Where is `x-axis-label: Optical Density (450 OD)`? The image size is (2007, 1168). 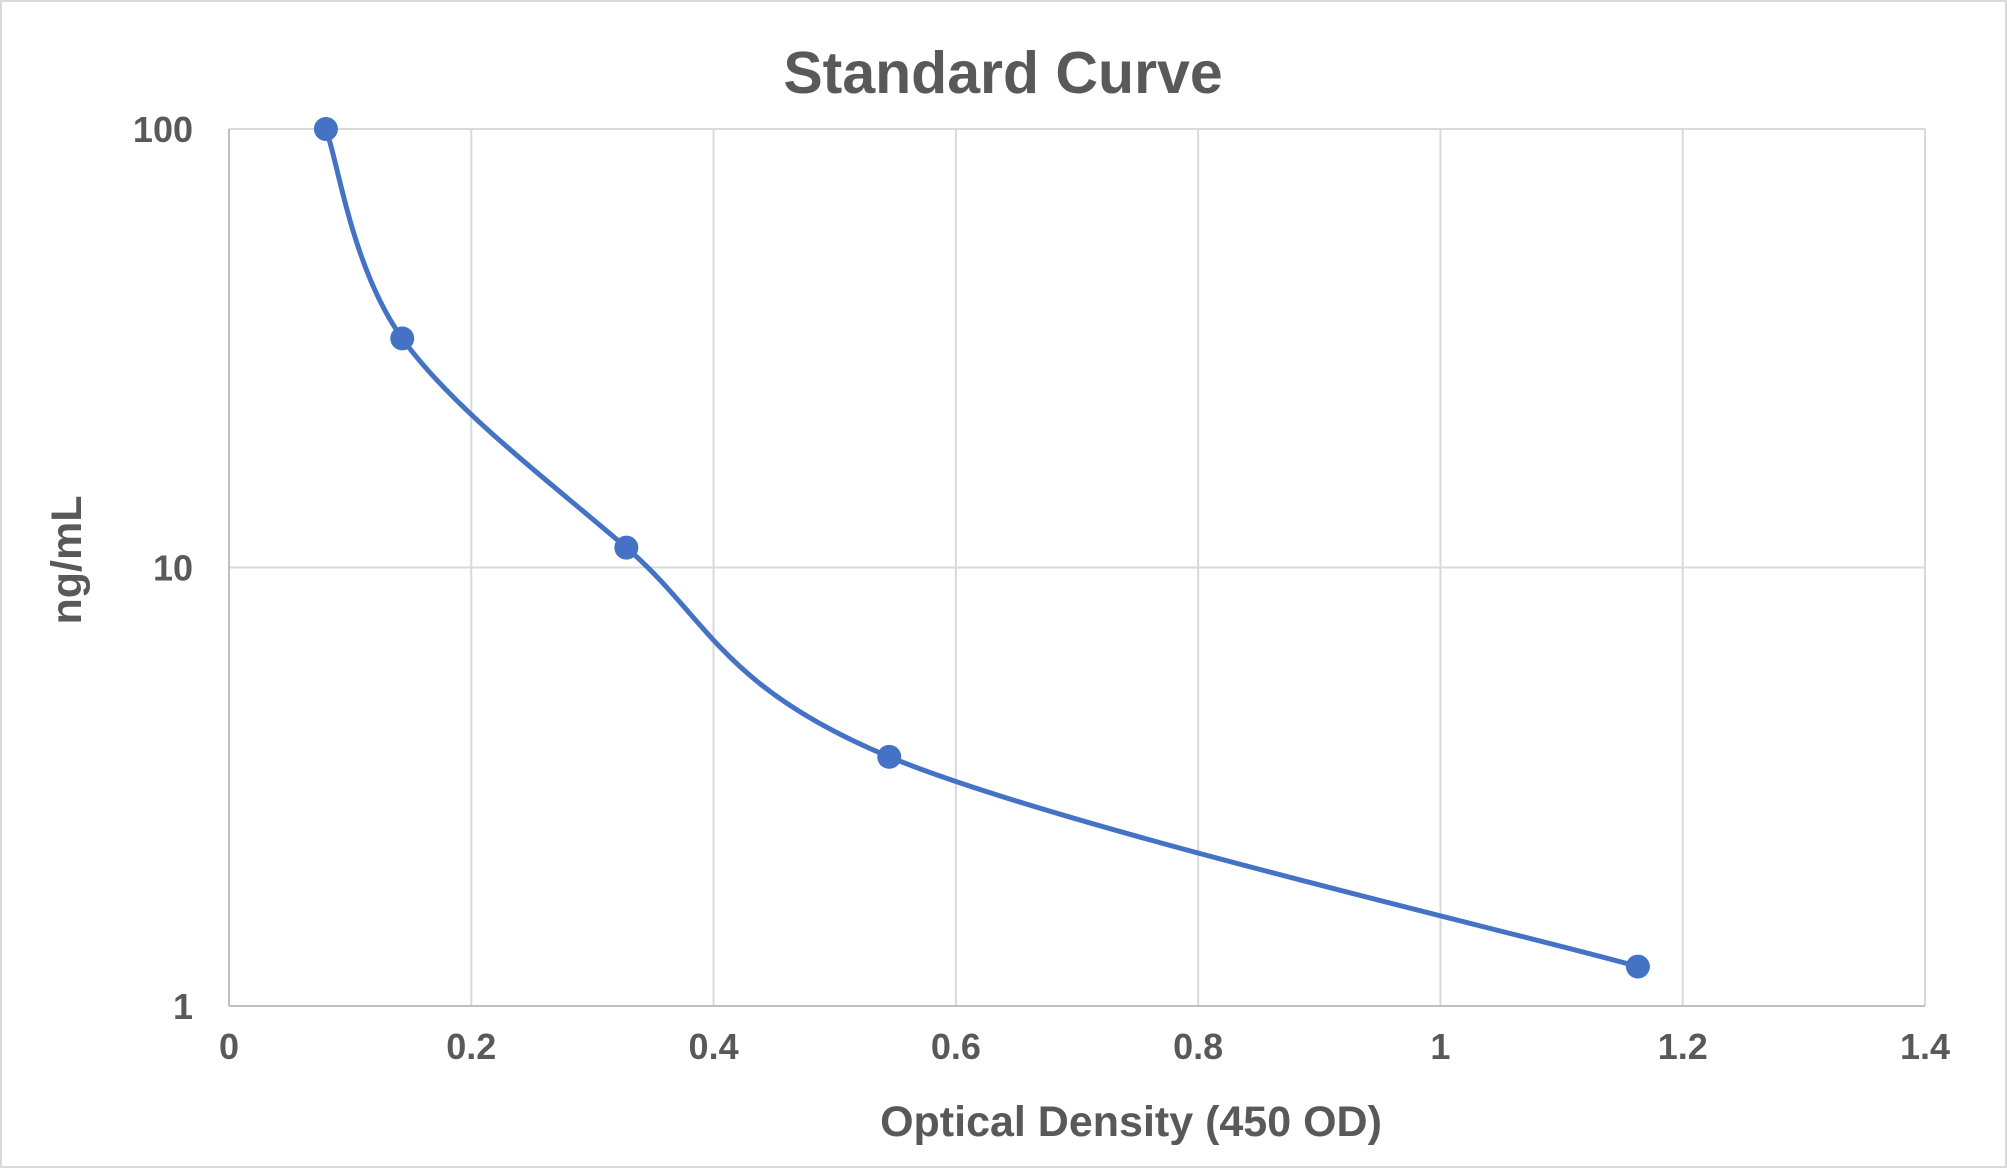 x-axis-label: Optical Density (450 OD) is located at coordinates (1131, 1122).